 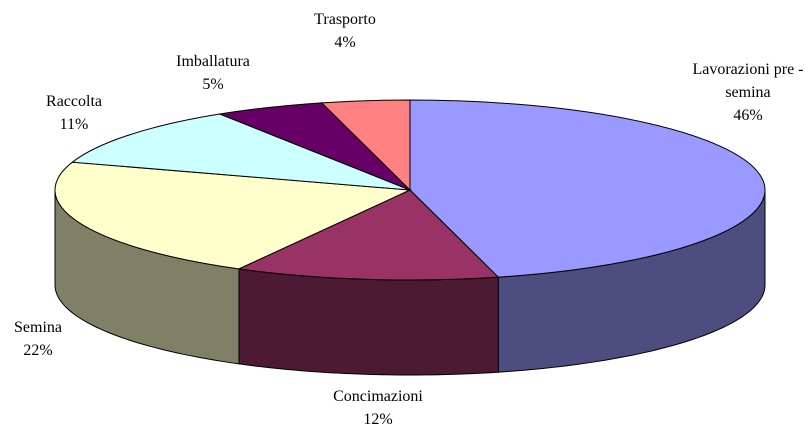 What do you see at coordinates (213, 61) in the screenshot?
I see `category-label: Imballatura` at bounding box center [213, 61].